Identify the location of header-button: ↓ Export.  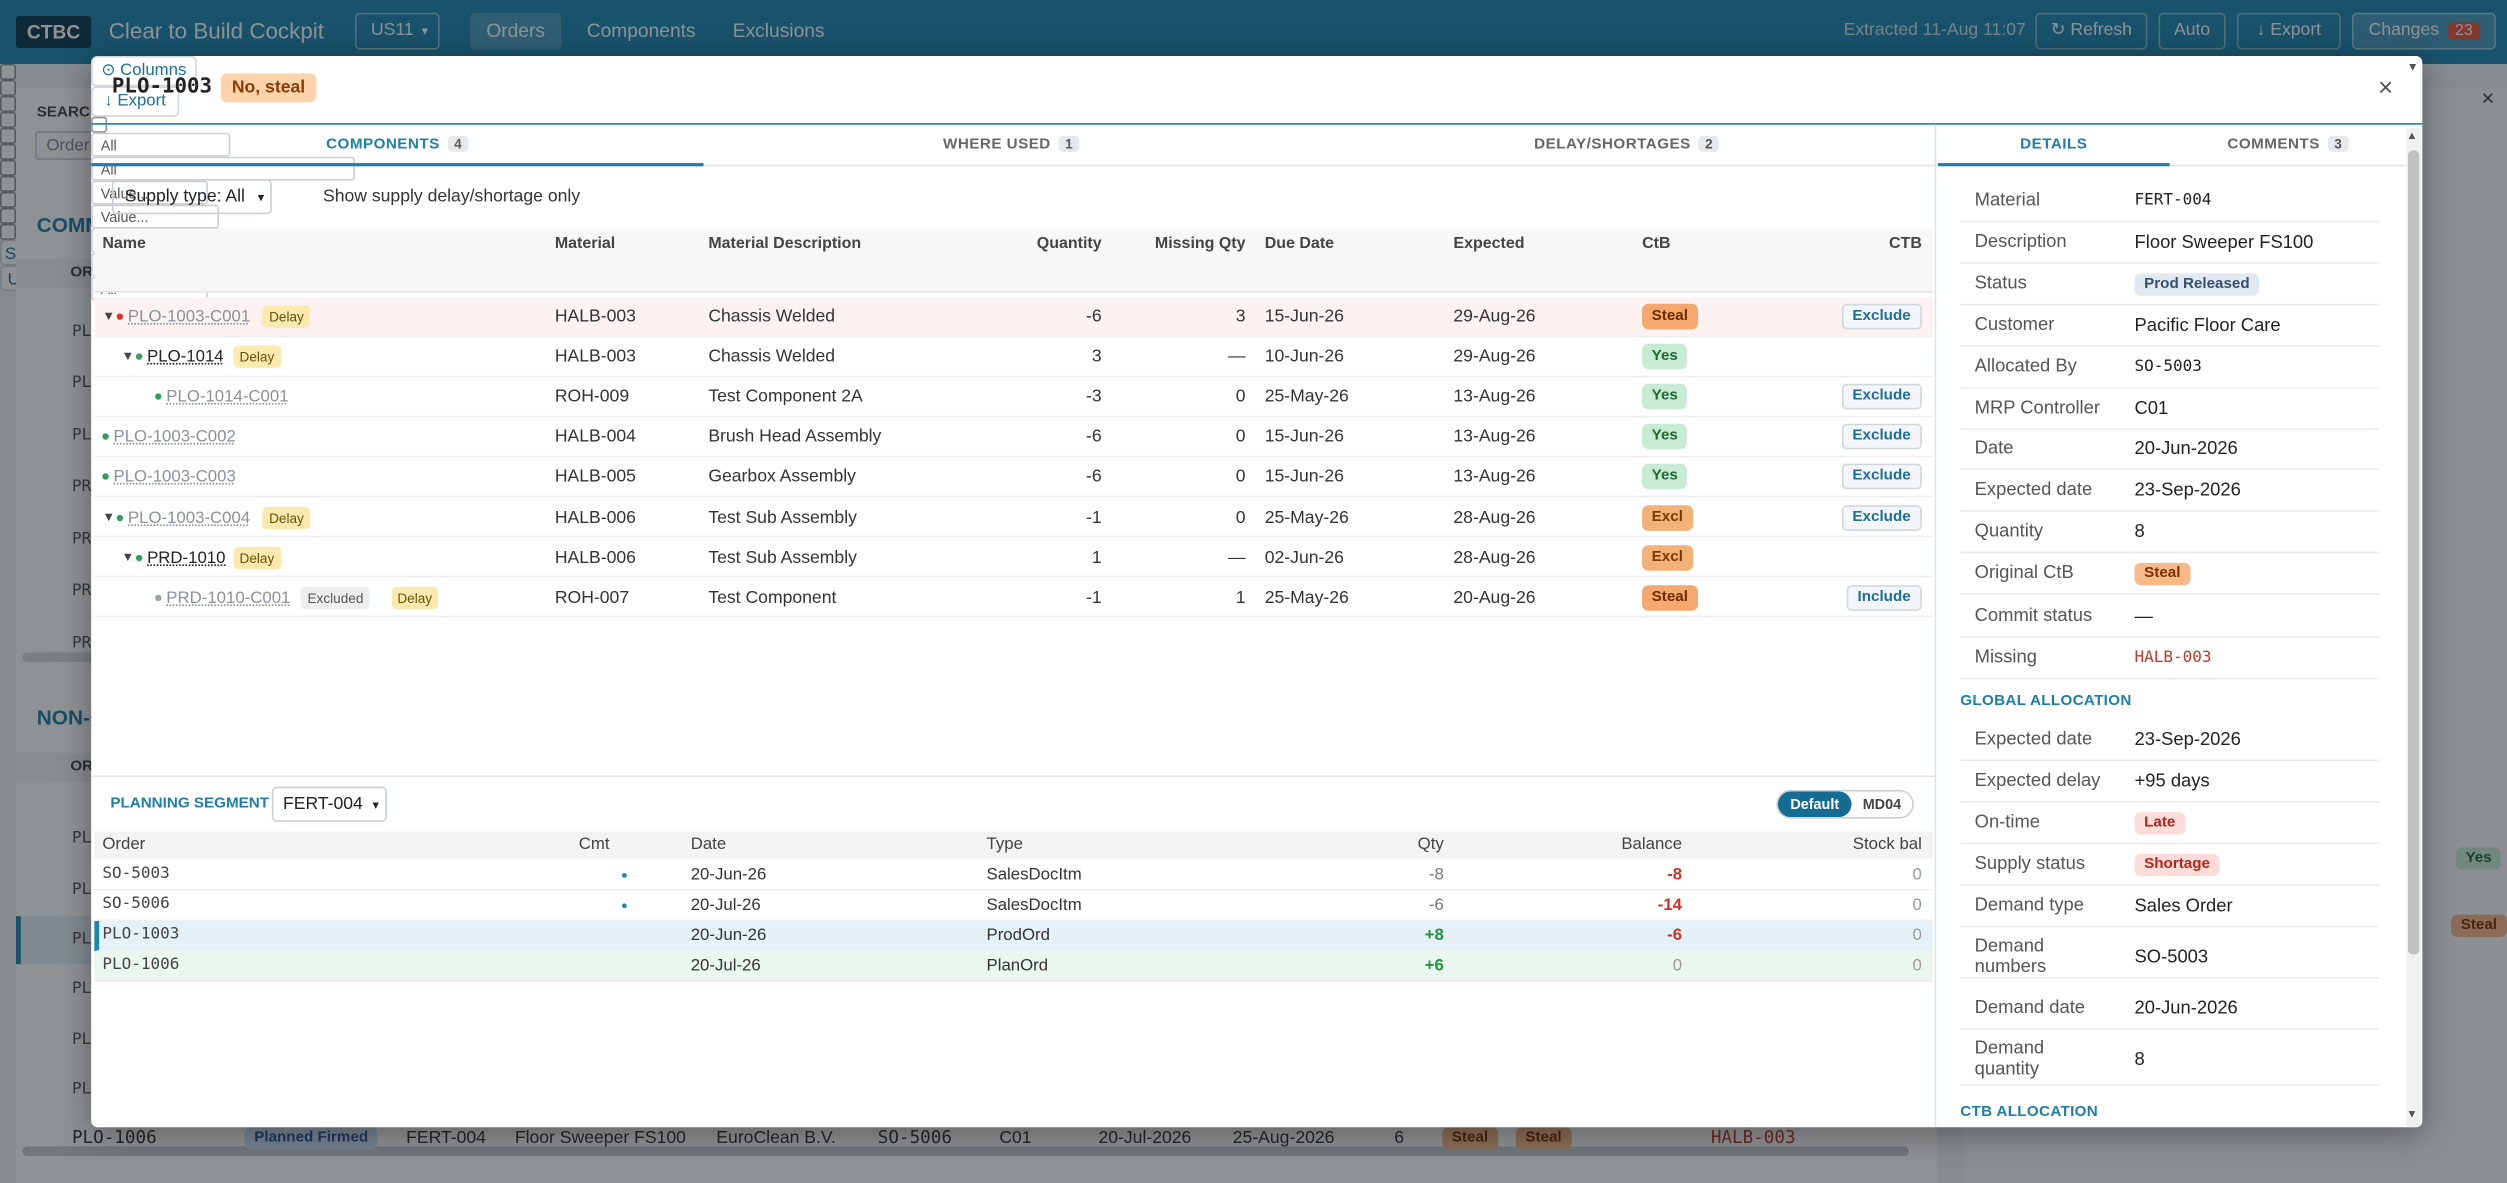
(135, 101).